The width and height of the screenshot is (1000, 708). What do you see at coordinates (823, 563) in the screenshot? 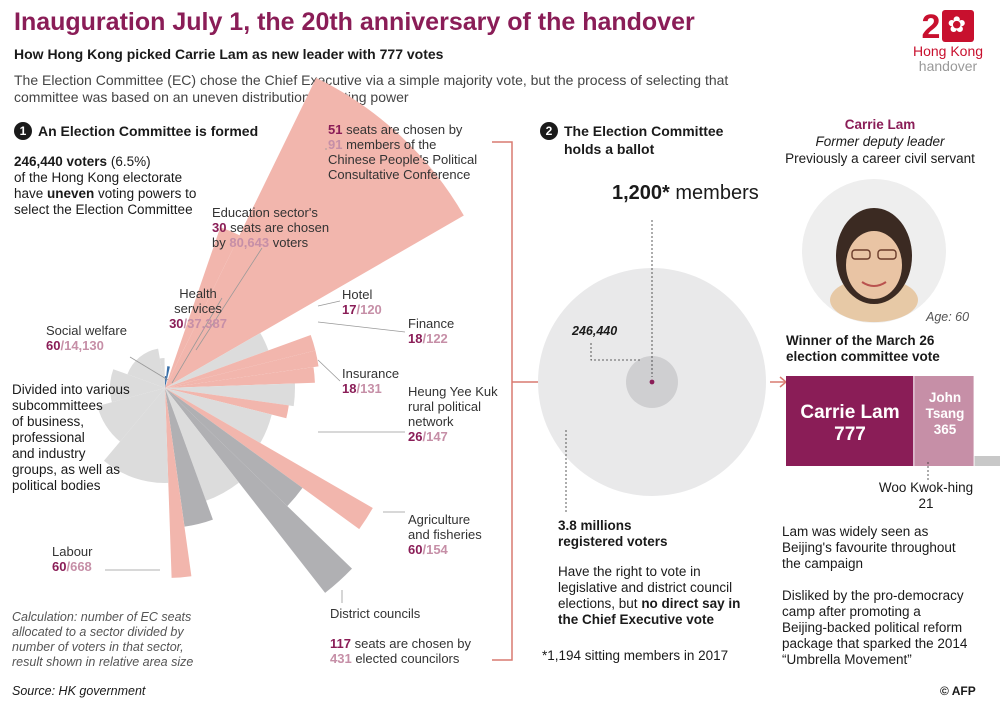
I see `favourite-line: the campaign` at bounding box center [823, 563].